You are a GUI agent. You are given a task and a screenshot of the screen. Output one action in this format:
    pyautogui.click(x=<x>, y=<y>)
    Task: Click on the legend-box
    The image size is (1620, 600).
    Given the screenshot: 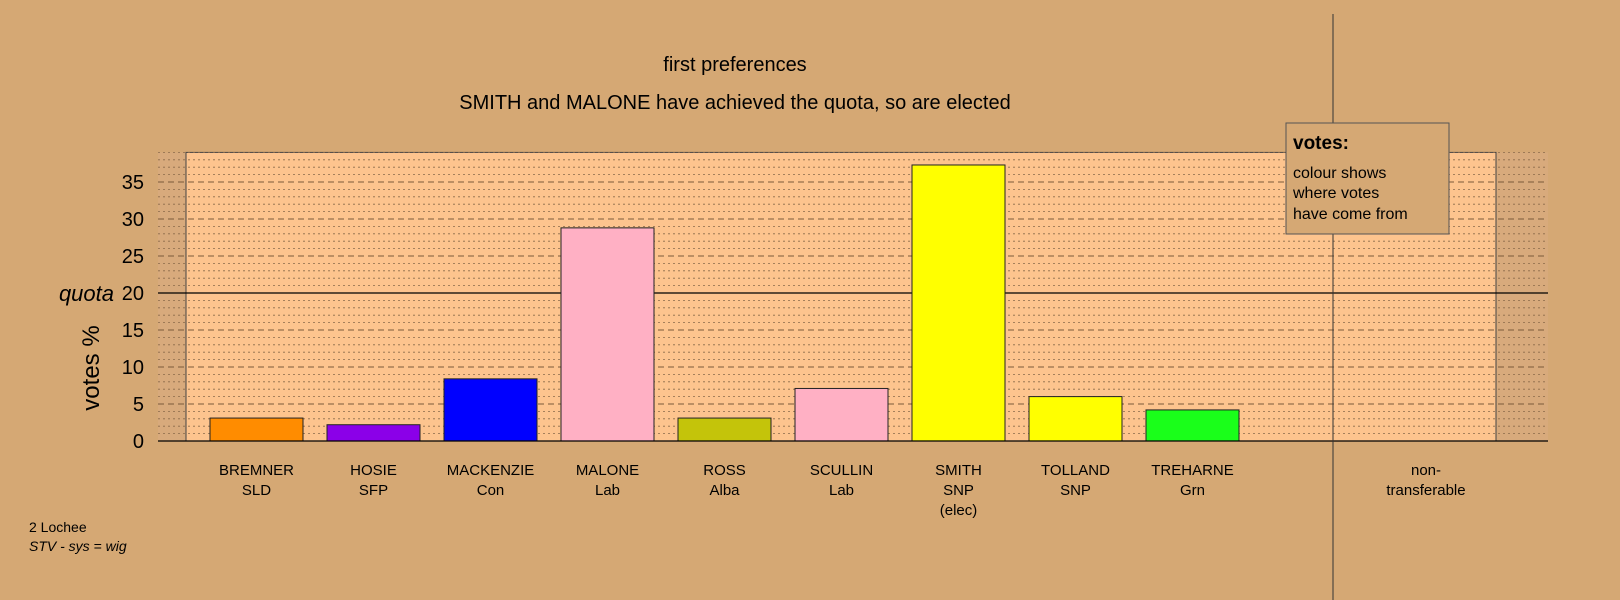 What is the action you would take?
    pyautogui.click(x=1367, y=178)
    